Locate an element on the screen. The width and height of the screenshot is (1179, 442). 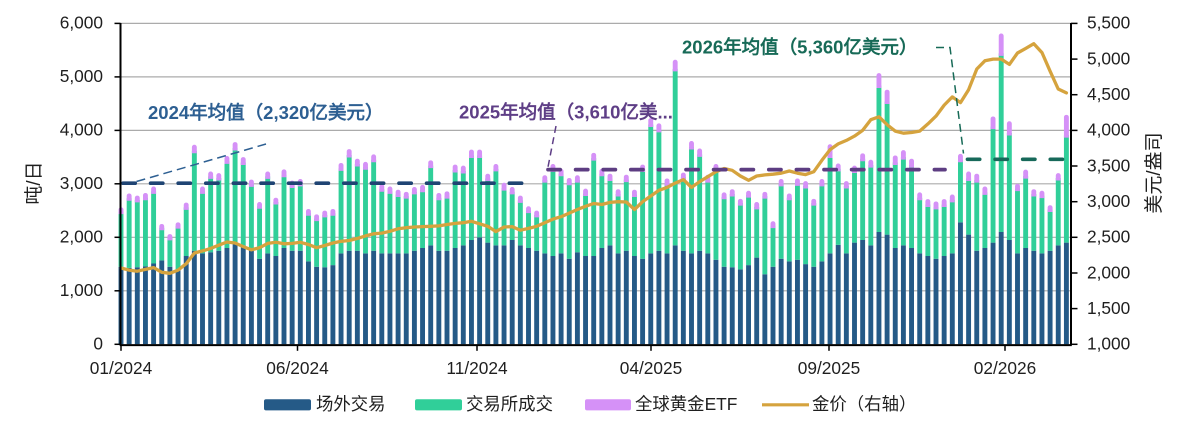
svg-text: 06/2024 is located at coordinates (297, 368).